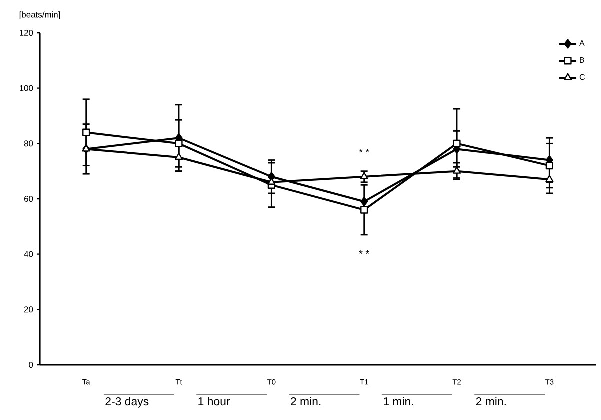 Image resolution: width=601 pixels, height=420 pixels. Describe the element at coordinates (29, 254) in the screenshot. I see `y-tick-label: 40` at that location.